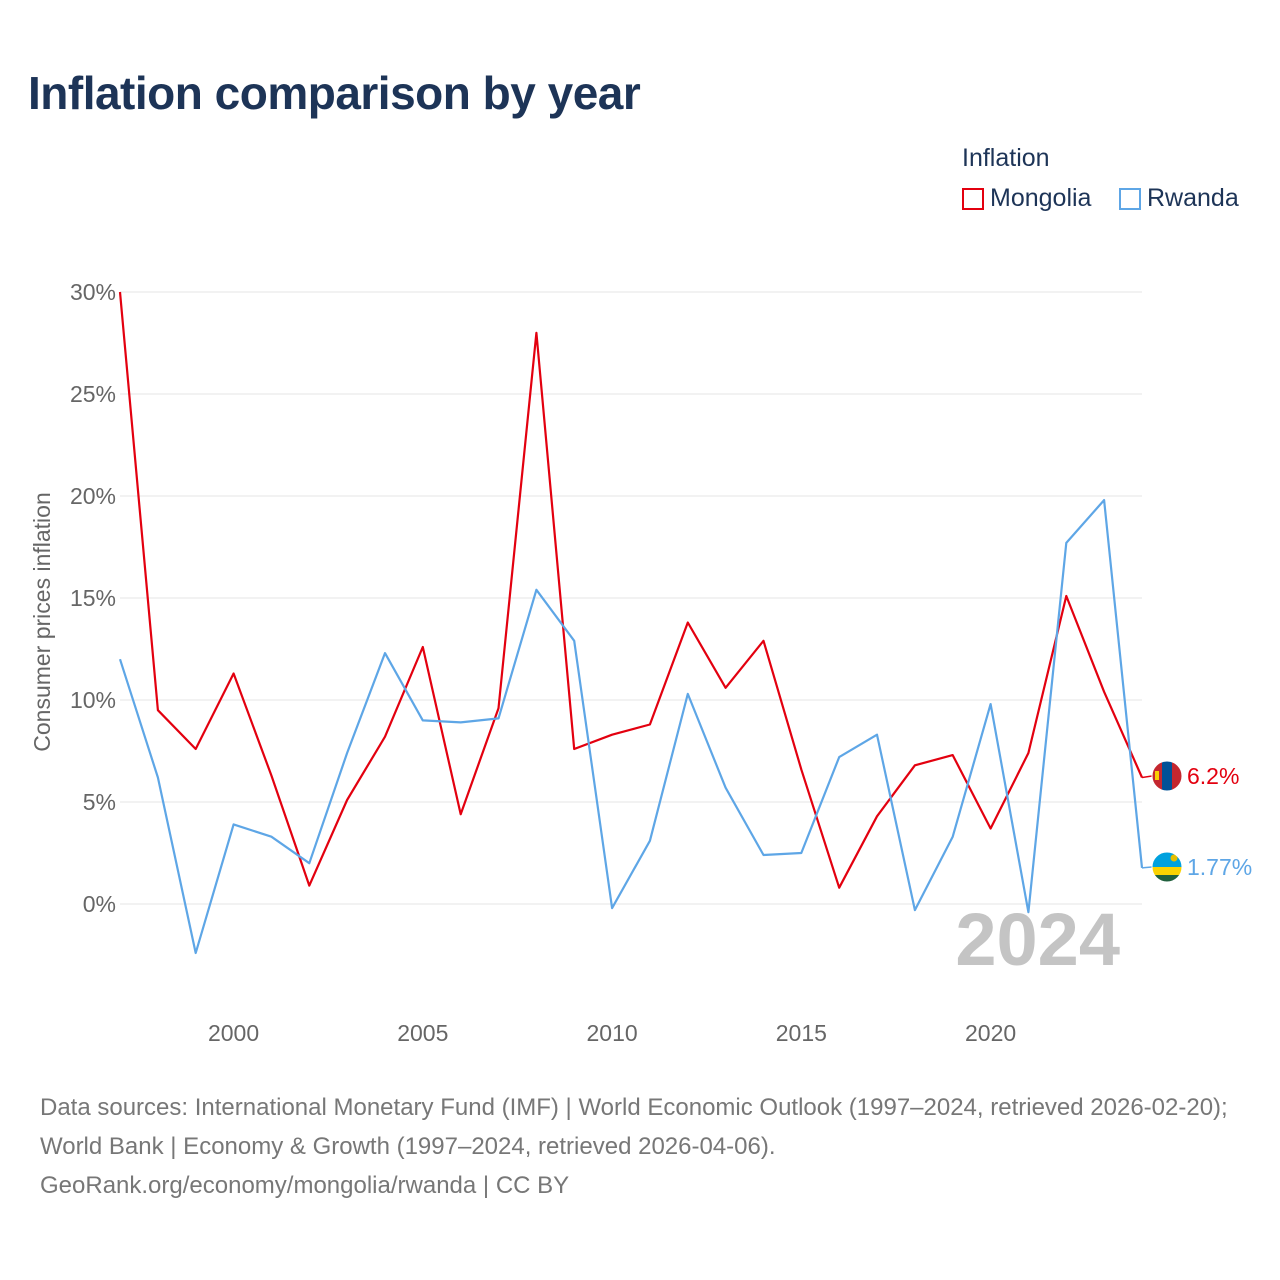  I want to click on end-value-label-rwanda: 1.77%, so click(1219, 867).